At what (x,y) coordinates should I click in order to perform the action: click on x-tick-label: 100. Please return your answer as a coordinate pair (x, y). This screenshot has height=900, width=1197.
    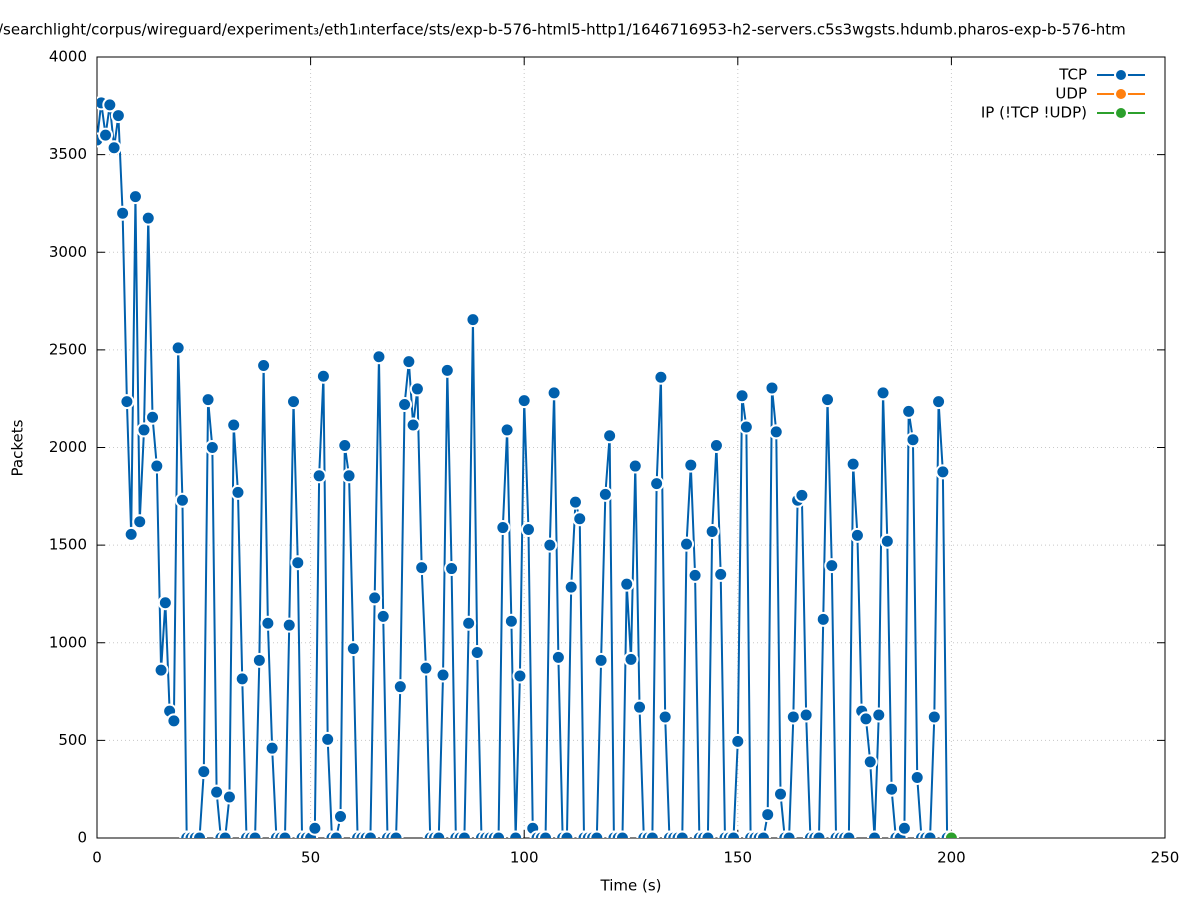
    Looking at the image, I should click on (524, 858).